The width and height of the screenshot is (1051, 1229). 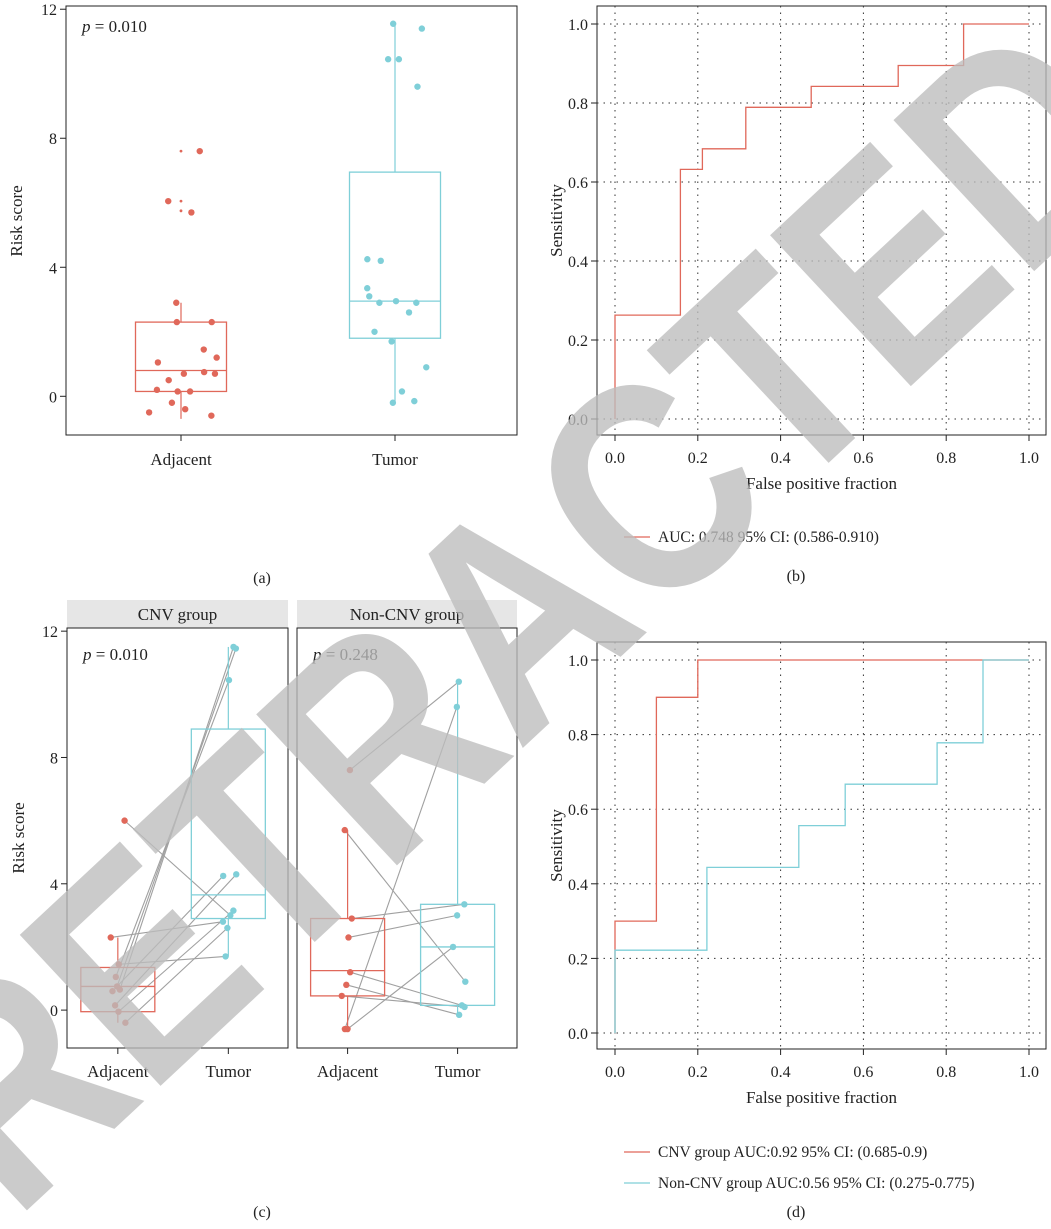 I want to click on x-tick-label: Adjacent, so click(x=118, y=1071).